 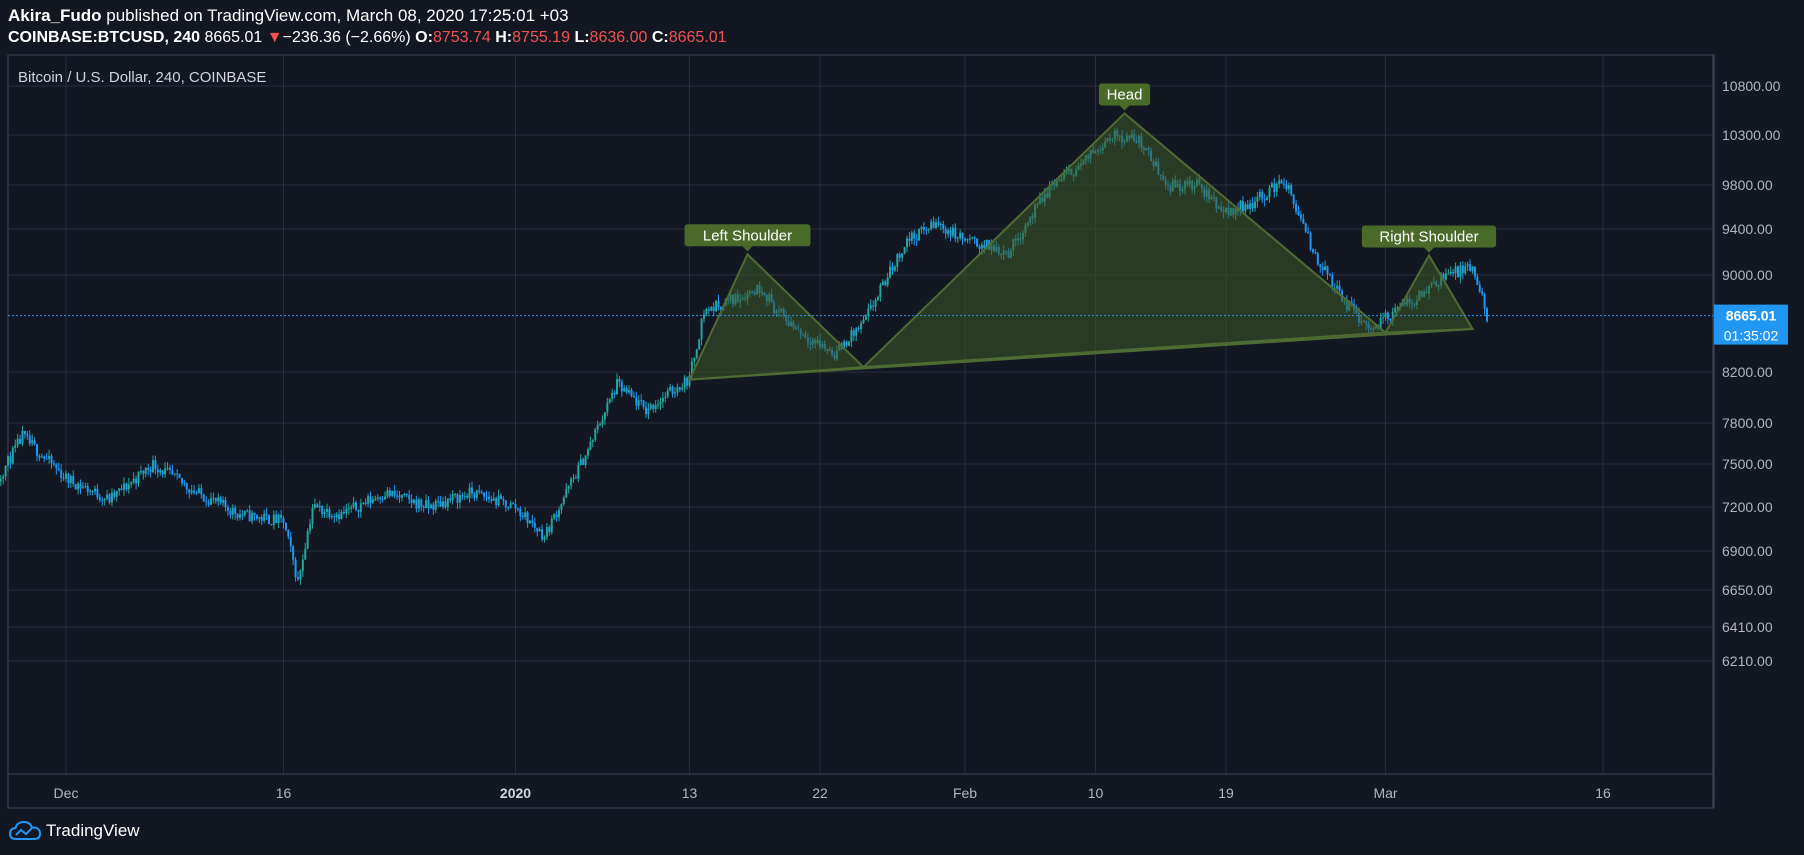 I want to click on price-tag-value: 8665.01, so click(x=1751, y=316).